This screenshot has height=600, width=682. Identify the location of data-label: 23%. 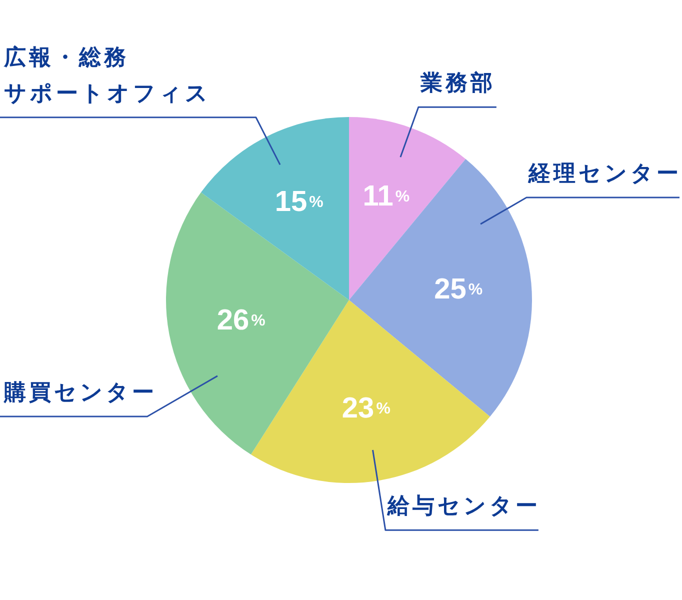
(366, 408).